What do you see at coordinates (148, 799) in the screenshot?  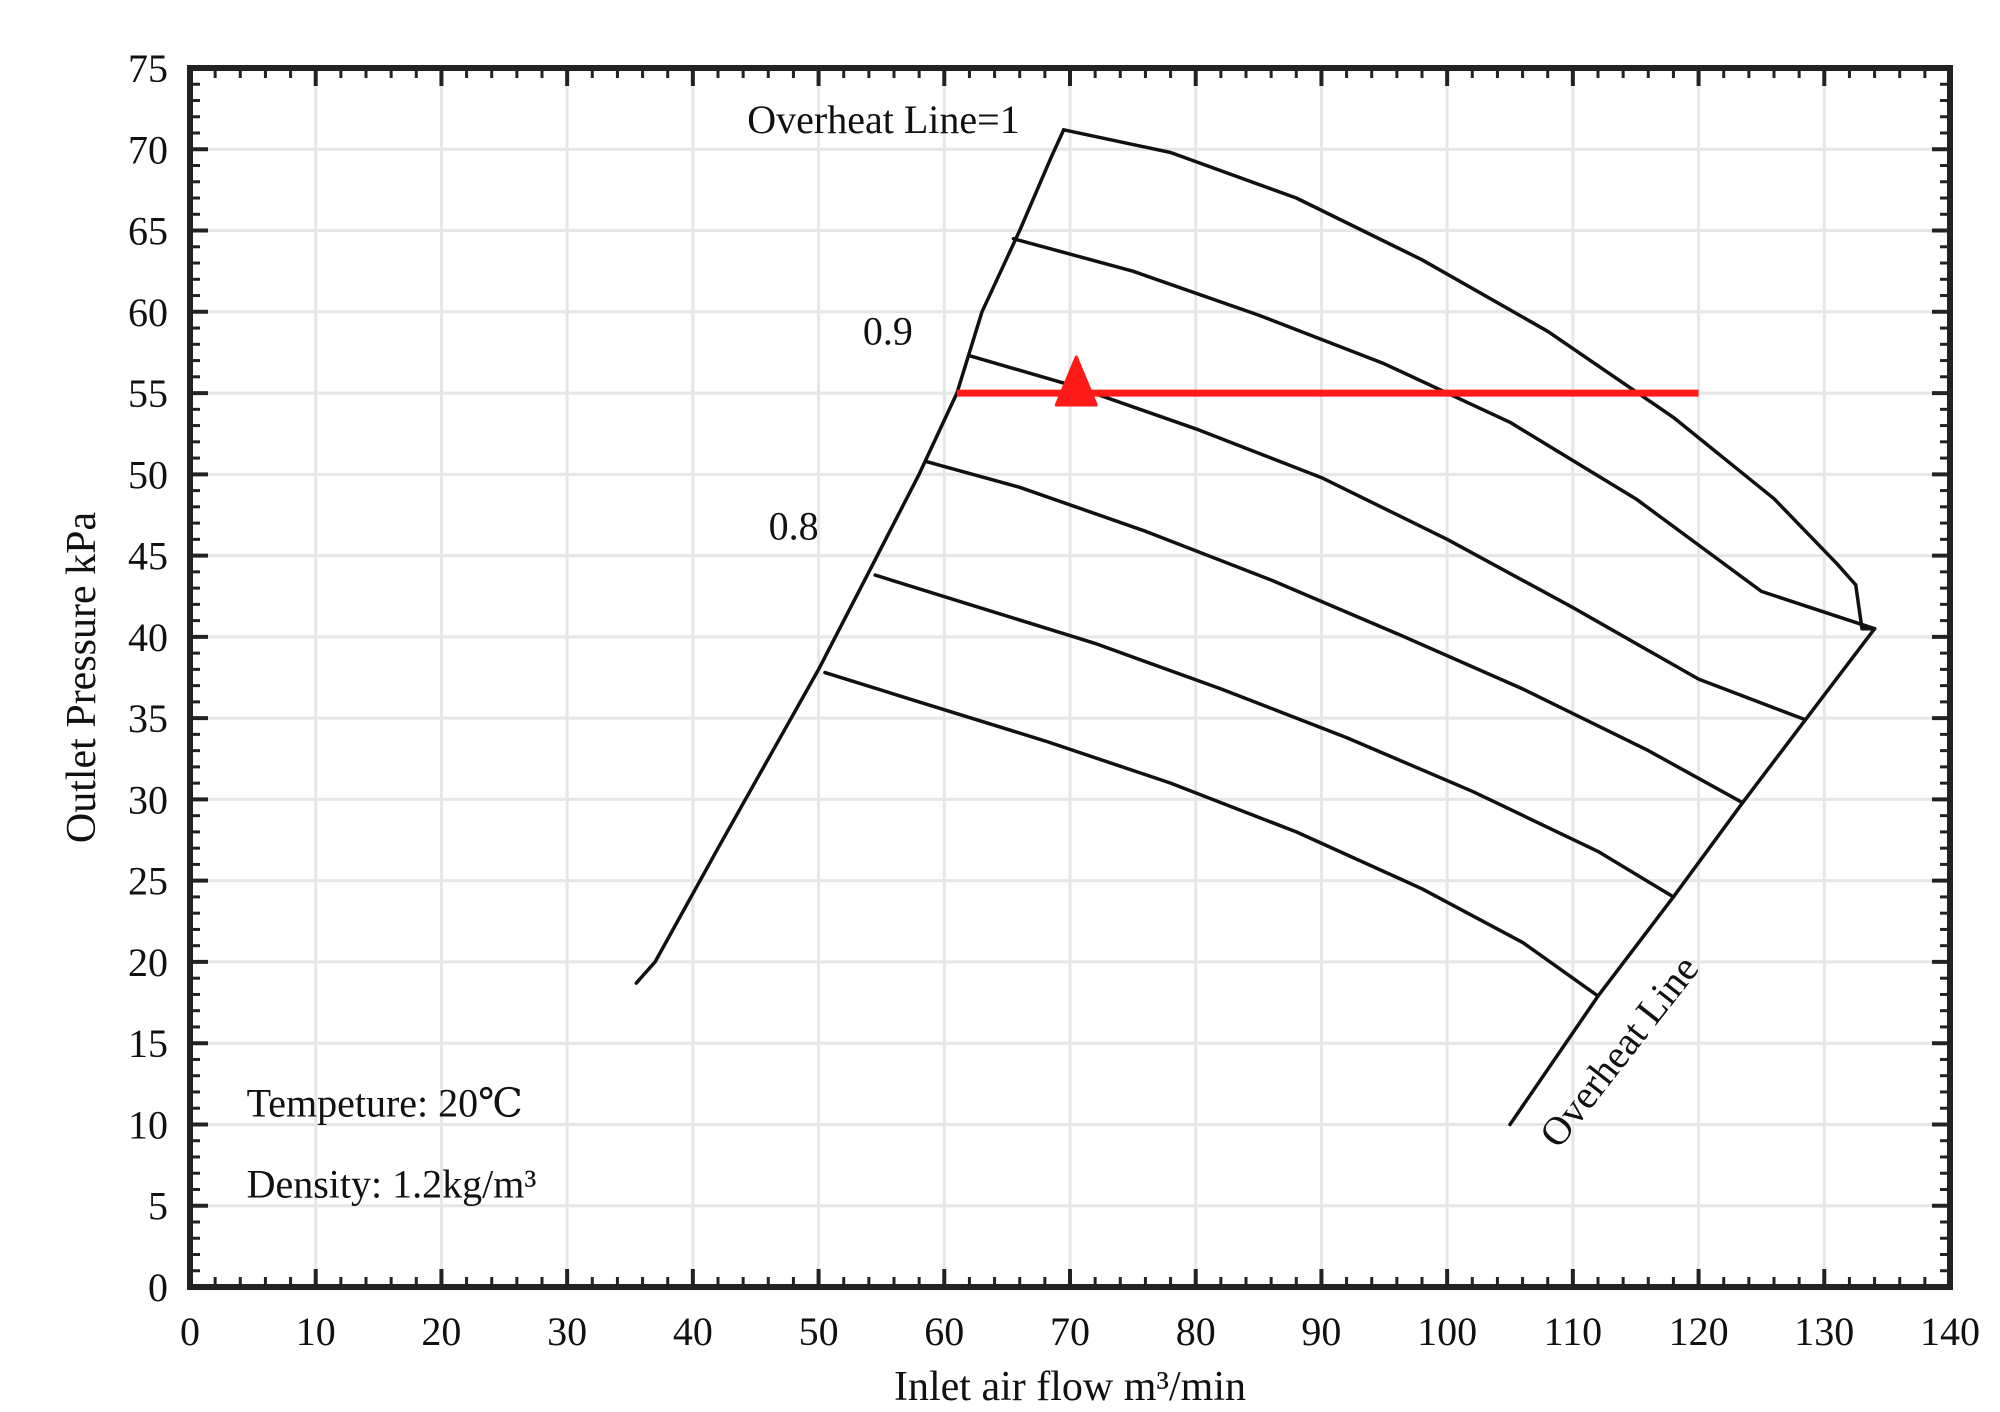 I see `y-tick-label: 30` at bounding box center [148, 799].